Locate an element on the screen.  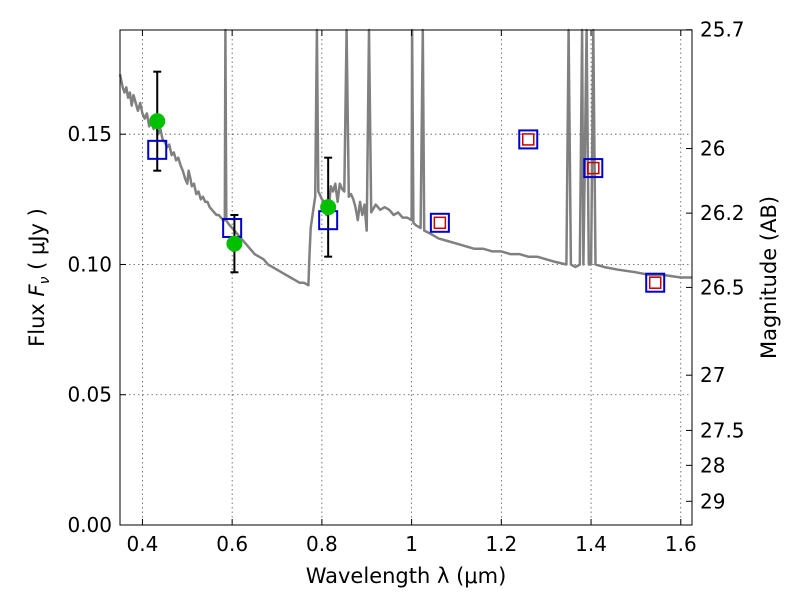
right-tick-label: 27.5 is located at coordinates (722, 430).